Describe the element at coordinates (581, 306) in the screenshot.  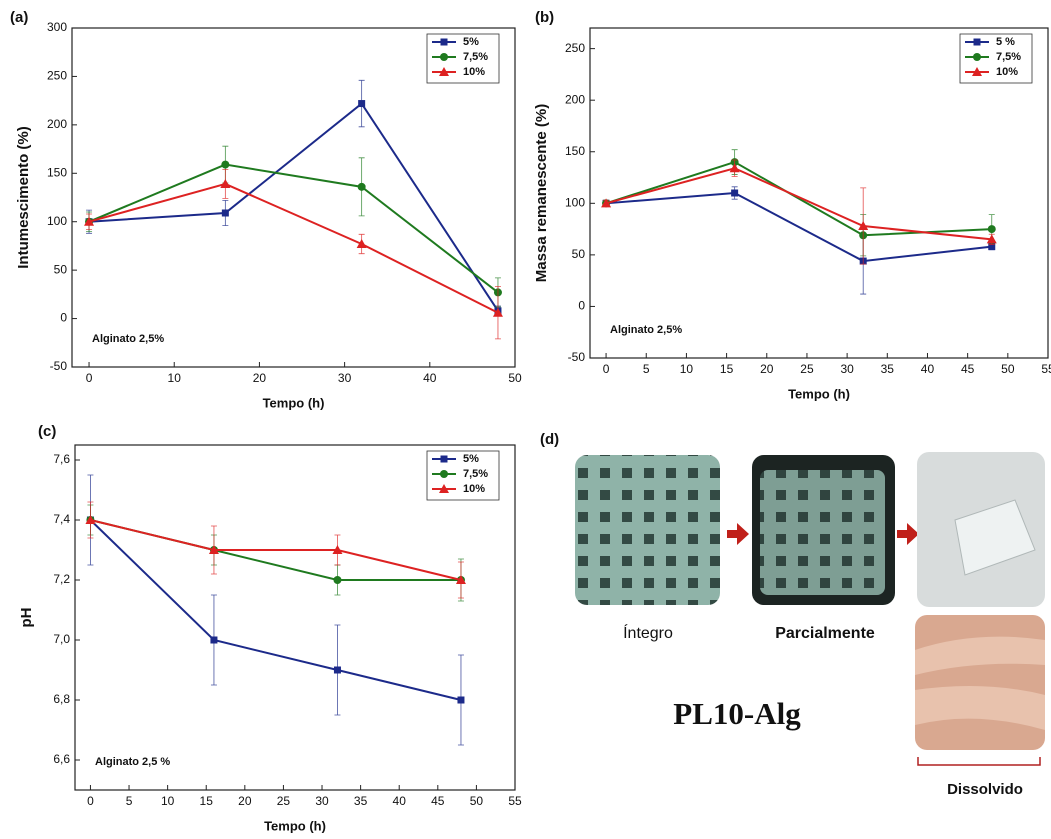
I see `y-tick-label: 0` at that location.